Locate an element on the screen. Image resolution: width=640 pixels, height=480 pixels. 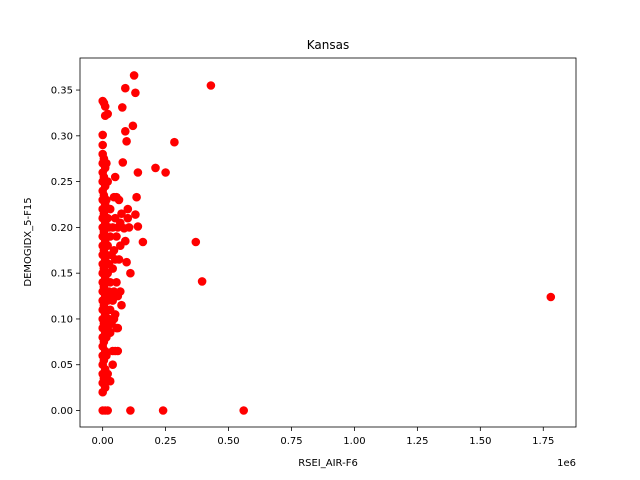
x-tick-label: 1.25 is located at coordinates (417, 441).